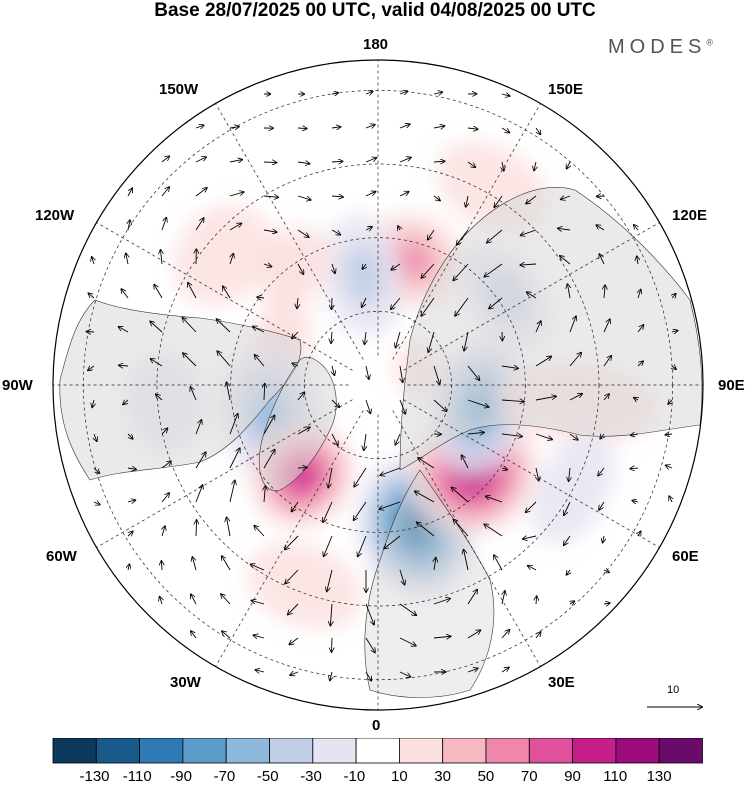  I want to click on colorbar-tick-label: 50, so click(486, 776).